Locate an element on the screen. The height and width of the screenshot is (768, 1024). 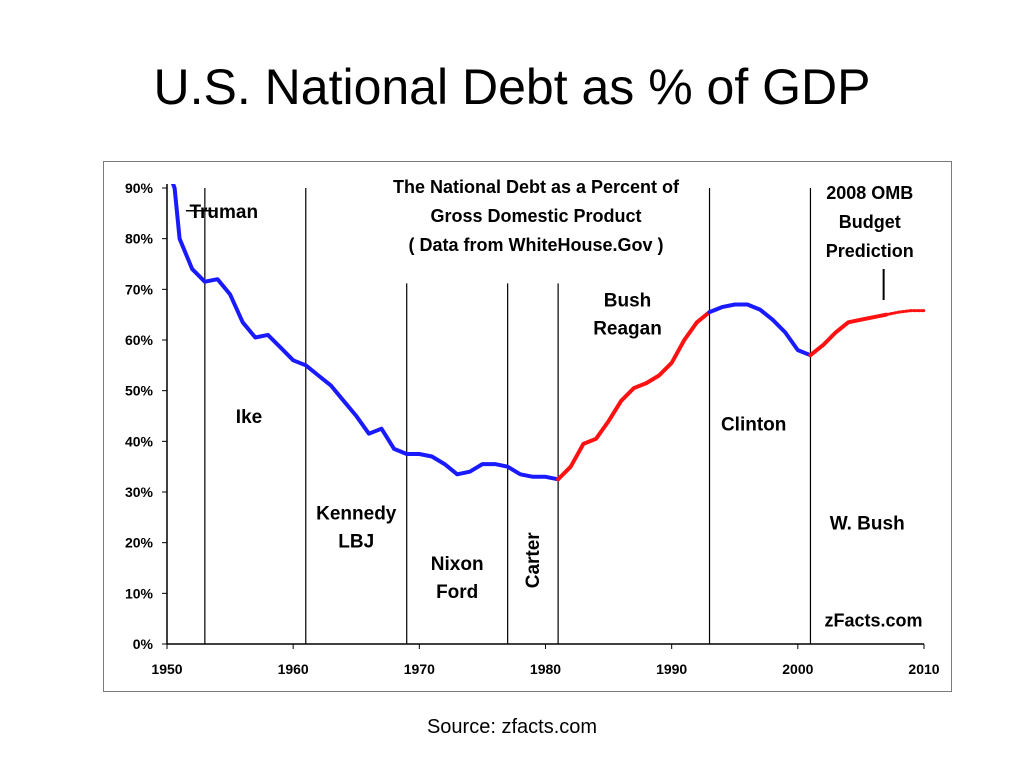
x-tick-label: 1970 is located at coordinates (419, 669).